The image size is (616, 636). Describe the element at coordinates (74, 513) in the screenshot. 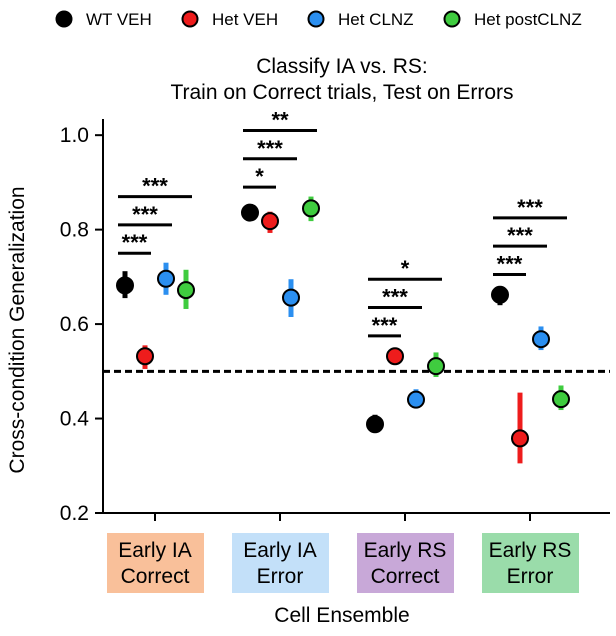

I see `y-tick-label: 0.2` at that location.